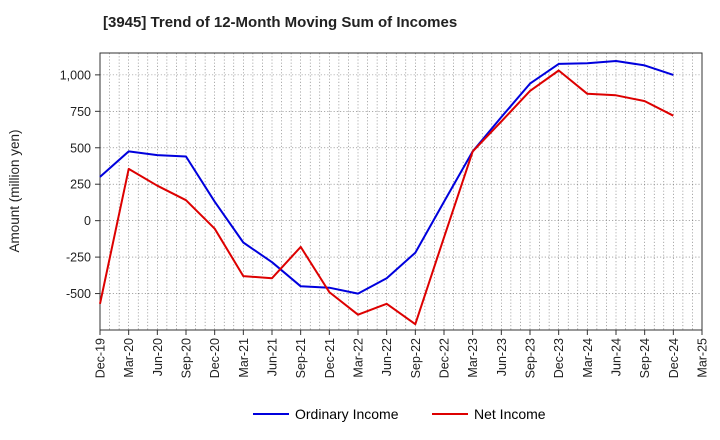  What do you see at coordinates (330, 358) in the screenshot?
I see `x-tick-label: Dec-21` at bounding box center [330, 358].